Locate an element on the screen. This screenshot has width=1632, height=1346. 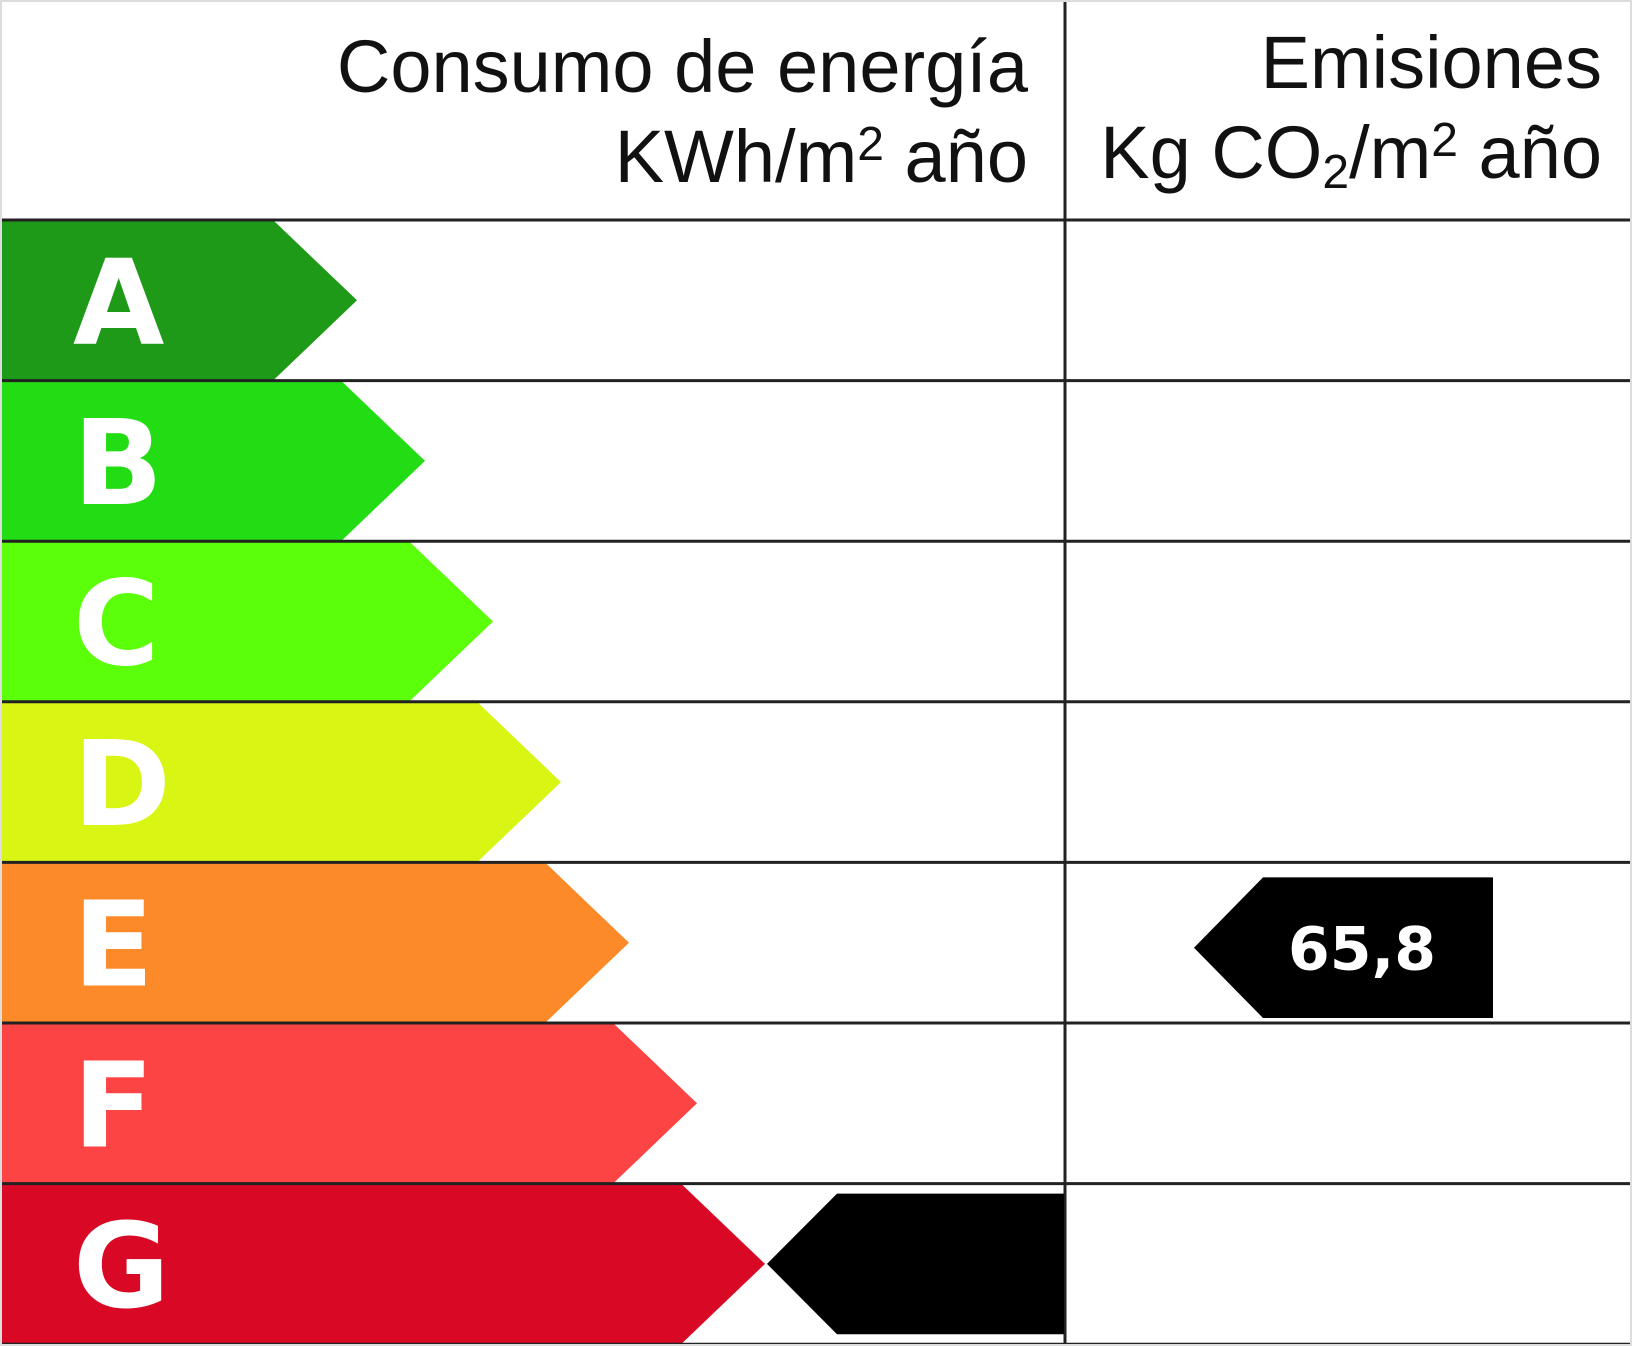
rating-bar-e is located at coordinates (314, 942).